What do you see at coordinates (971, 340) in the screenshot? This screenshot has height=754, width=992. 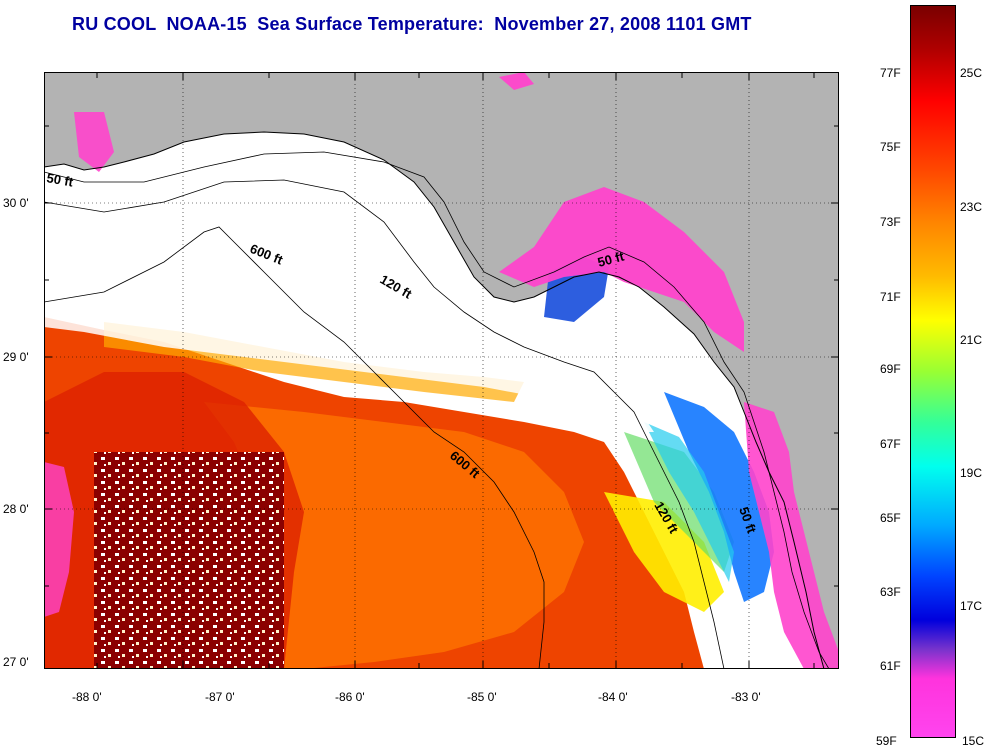 I see `cb-c-21: 21C` at bounding box center [971, 340].